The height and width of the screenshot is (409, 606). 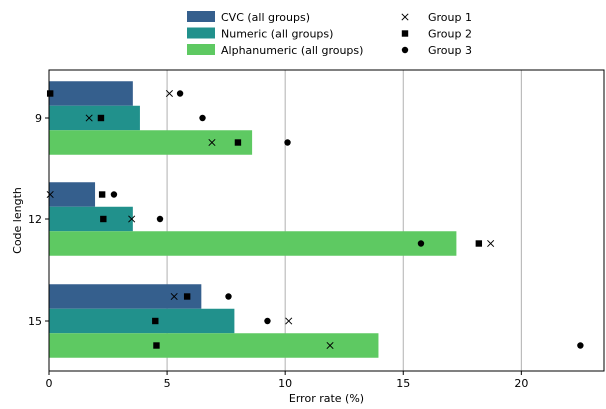 What do you see at coordinates (403, 383) in the screenshot?
I see `x-tick-label: 15` at bounding box center [403, 383].